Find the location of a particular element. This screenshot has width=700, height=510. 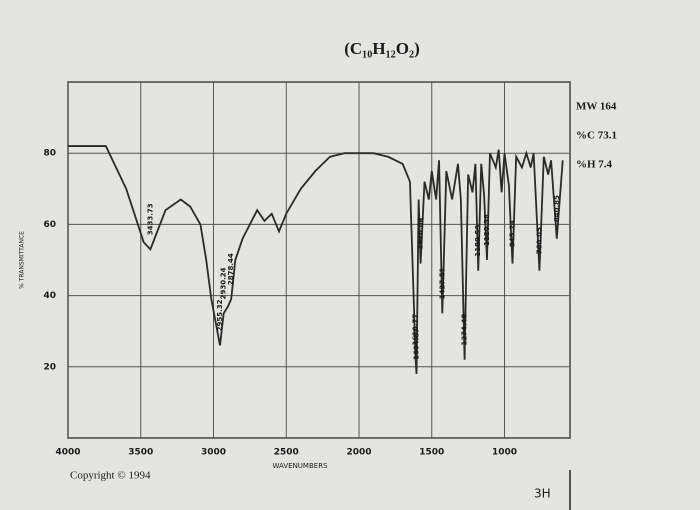

peak-label: 2878.44 is located at coordinates (231, 269).